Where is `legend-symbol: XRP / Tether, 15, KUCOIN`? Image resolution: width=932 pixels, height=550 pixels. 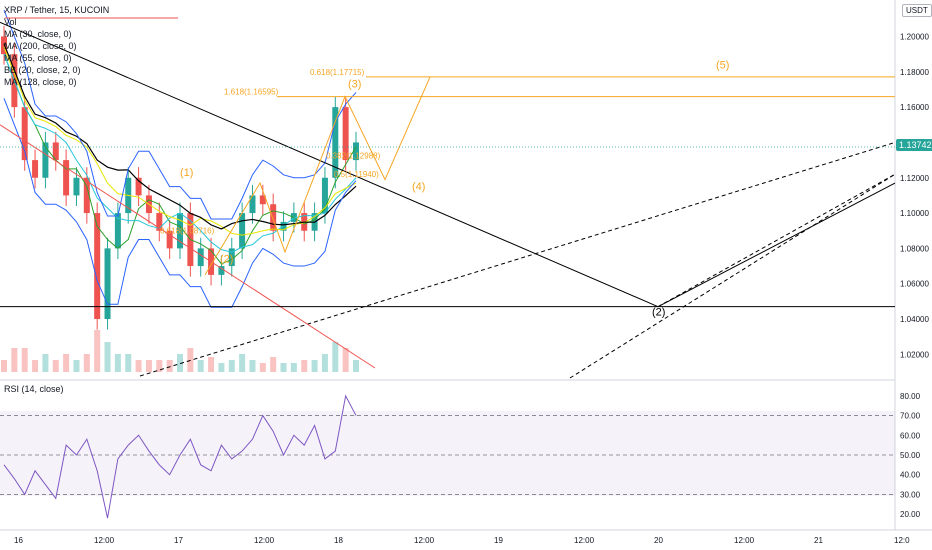 legend-symbol: XRP / Tether, 15, KUCOIN is located at coordinates (57, 10).